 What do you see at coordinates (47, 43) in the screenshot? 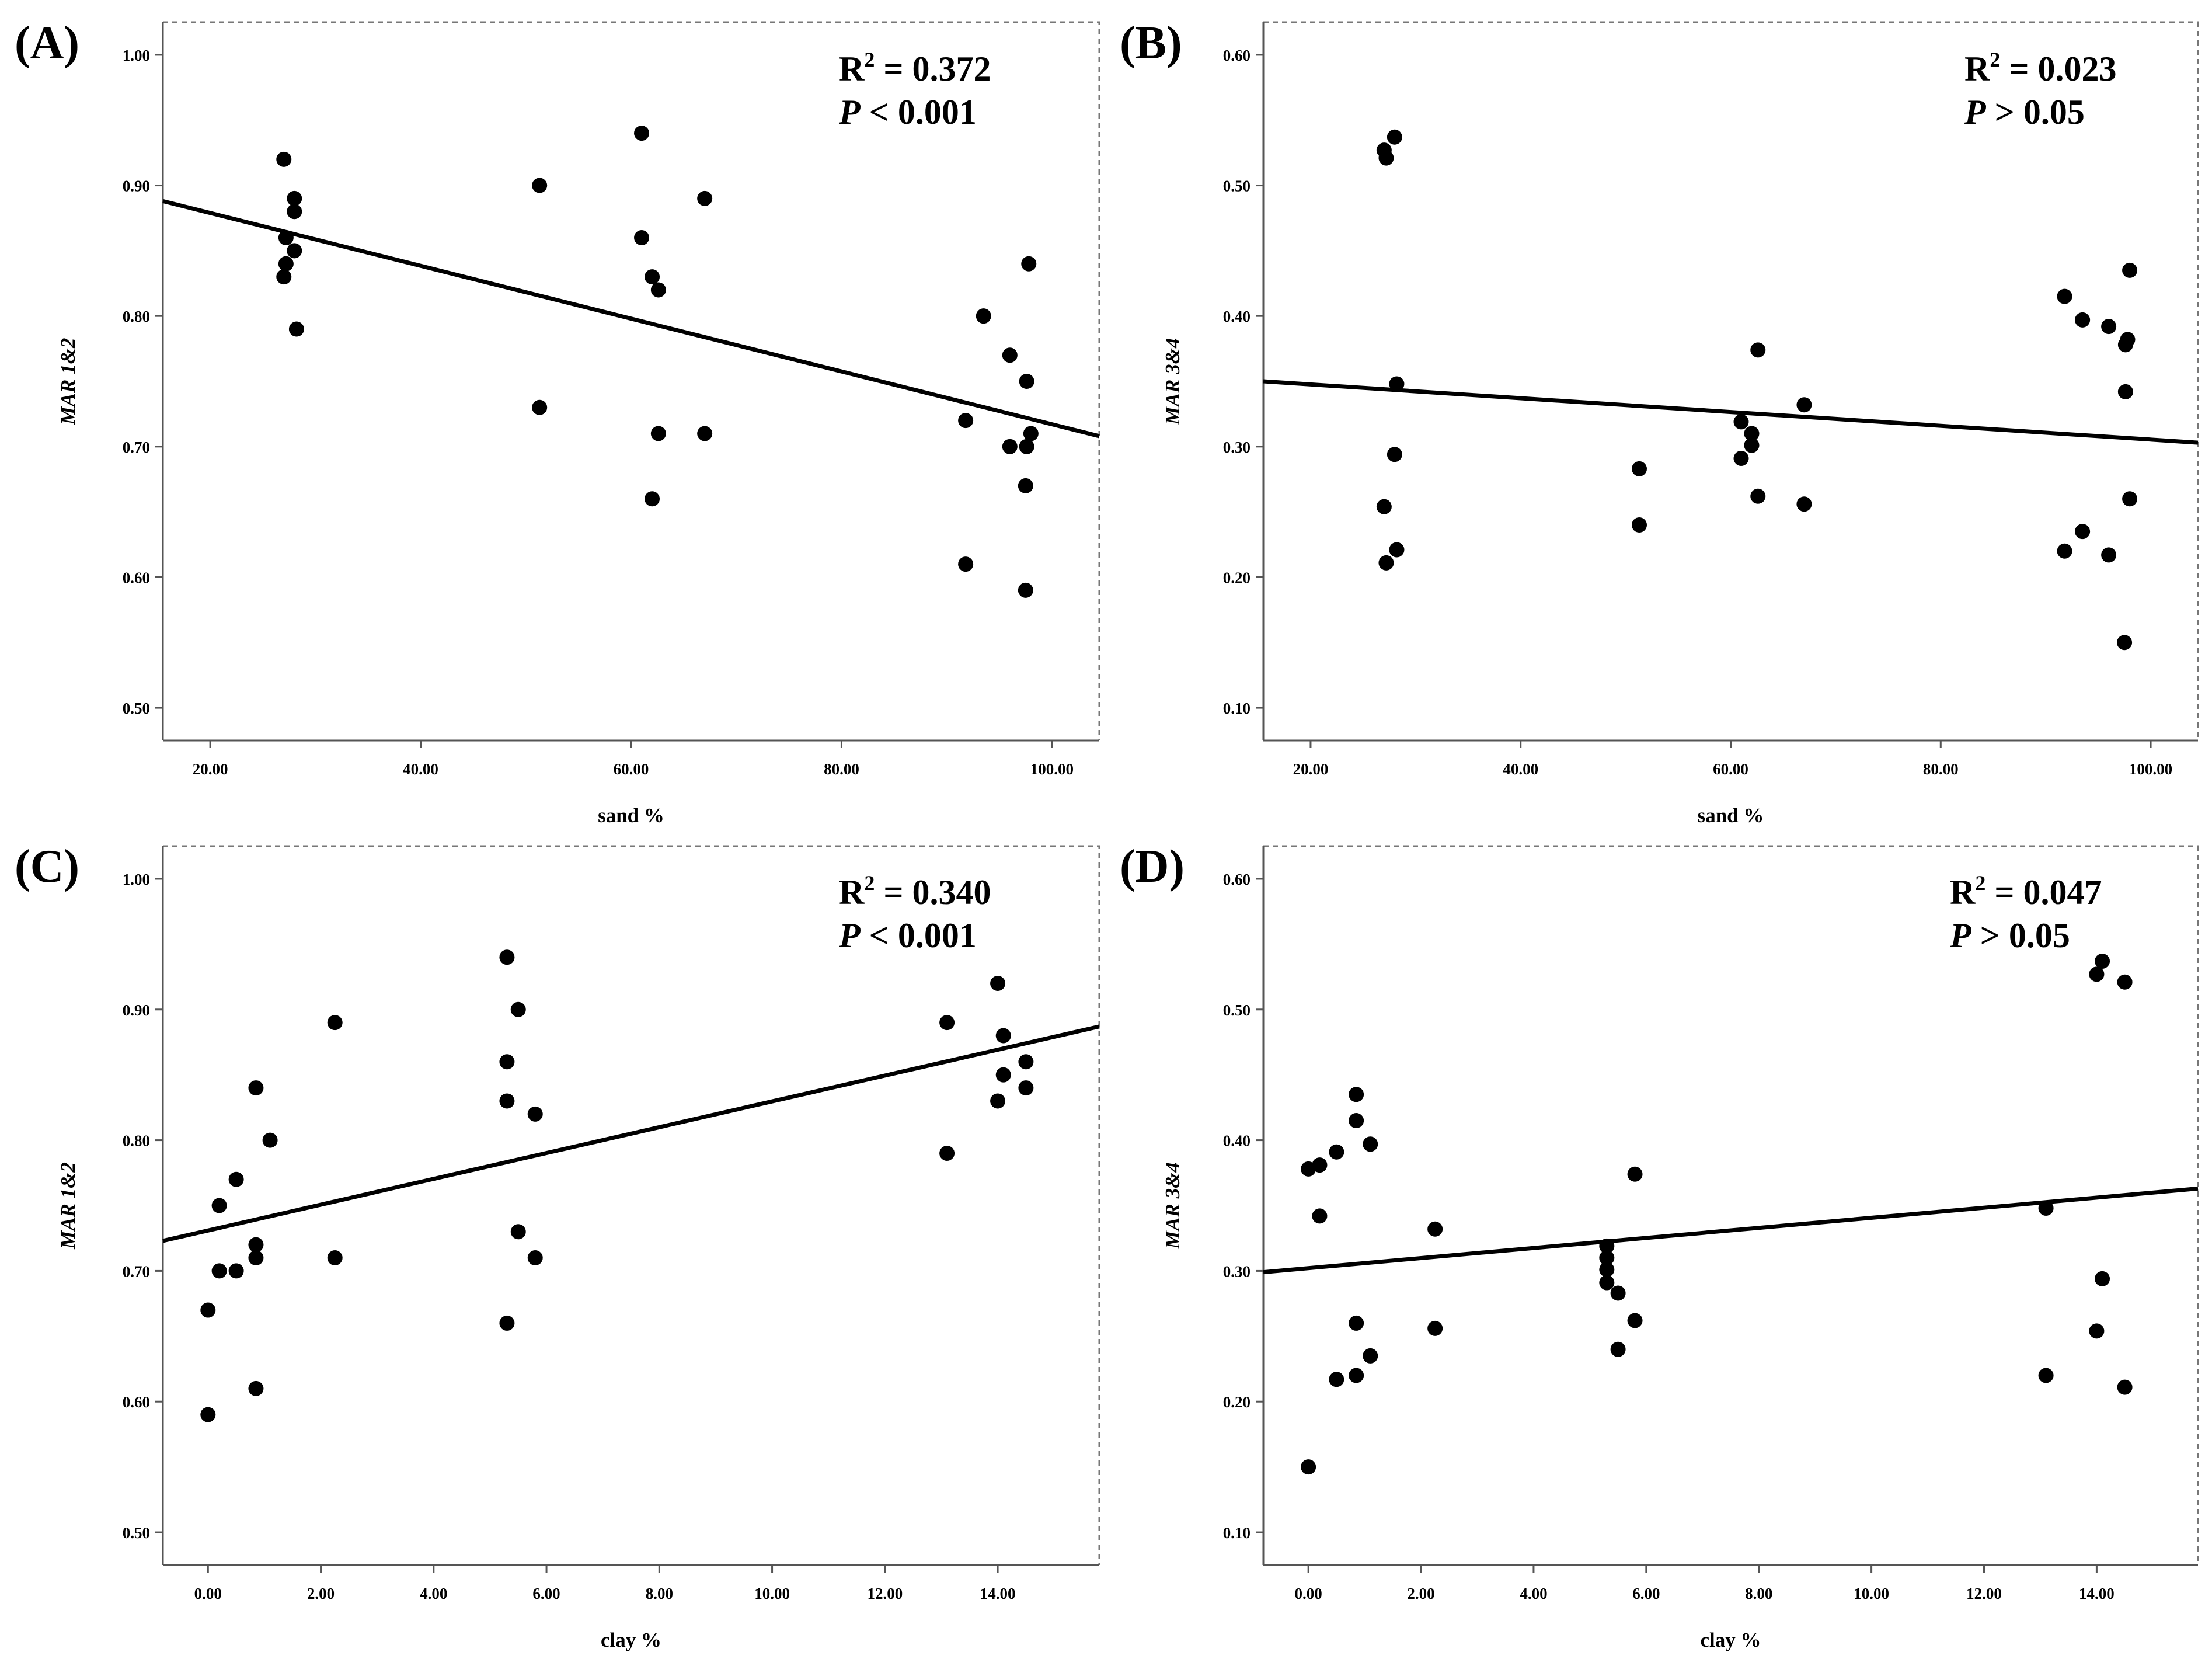
I see `panel-label: (A)` at bounding box center [47, 43].